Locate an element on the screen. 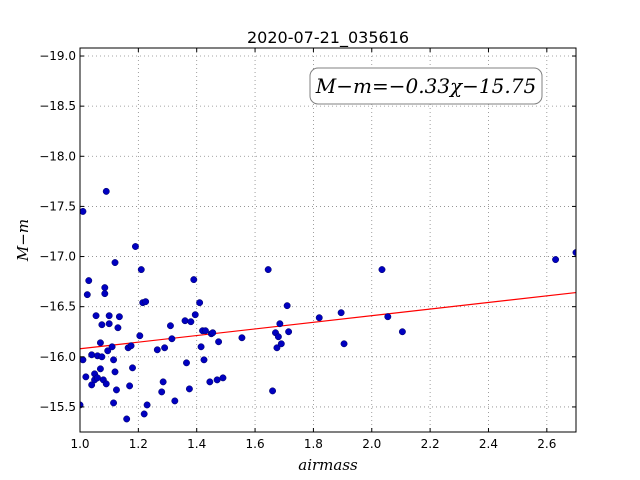 The image size is (640, 480). y-tick-label: −16.5 is located at coordinates (57, 307).